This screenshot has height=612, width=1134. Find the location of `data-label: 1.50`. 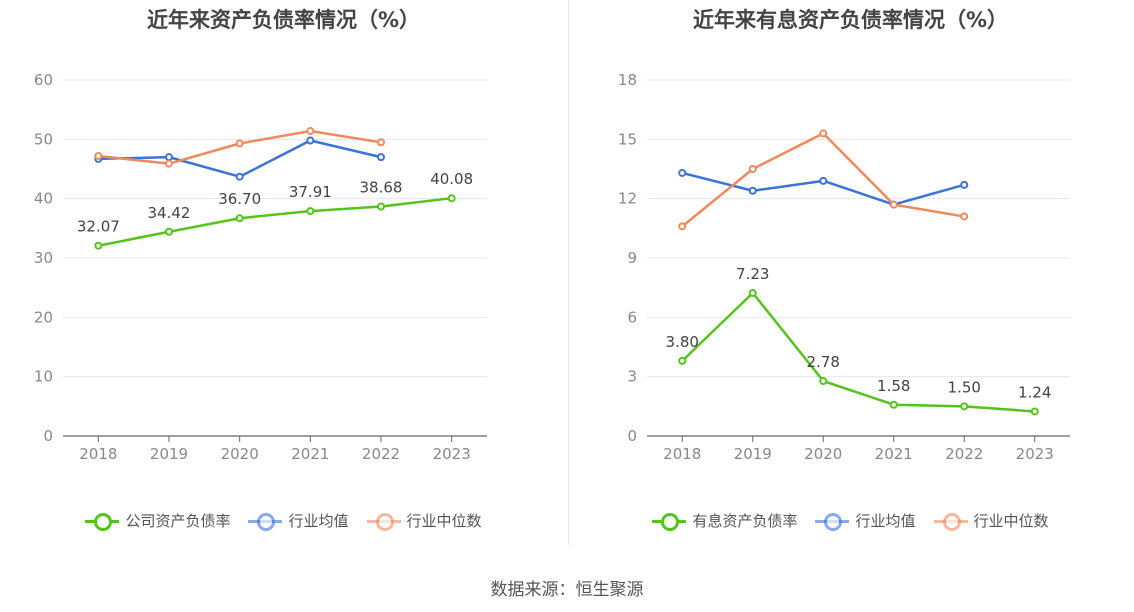

data-label: 1.50 is located at coordinates (964, 387).